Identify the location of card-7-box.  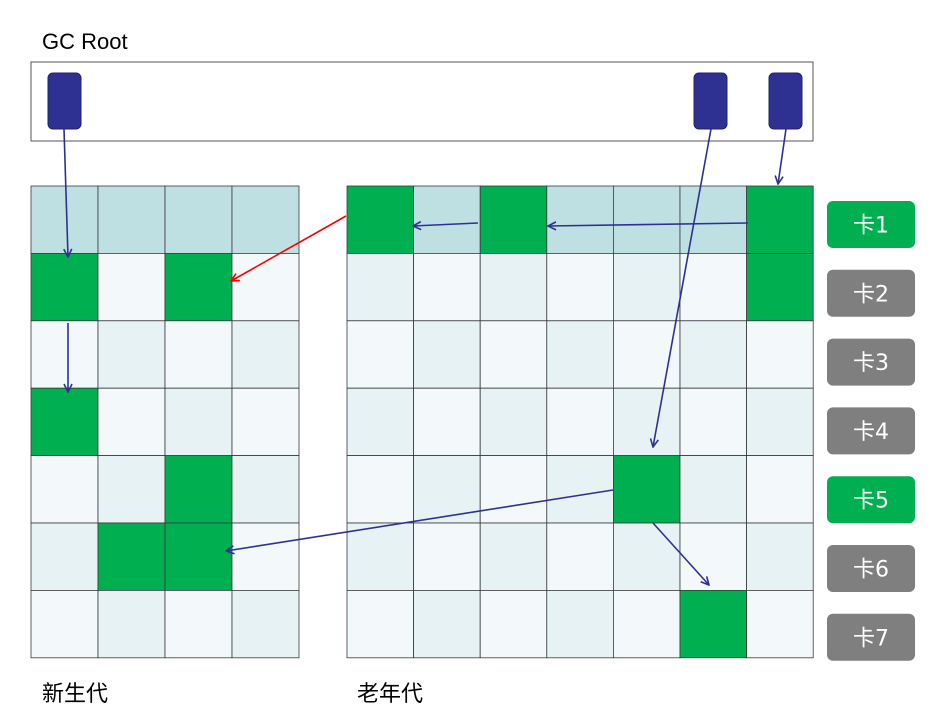
(871, 637).